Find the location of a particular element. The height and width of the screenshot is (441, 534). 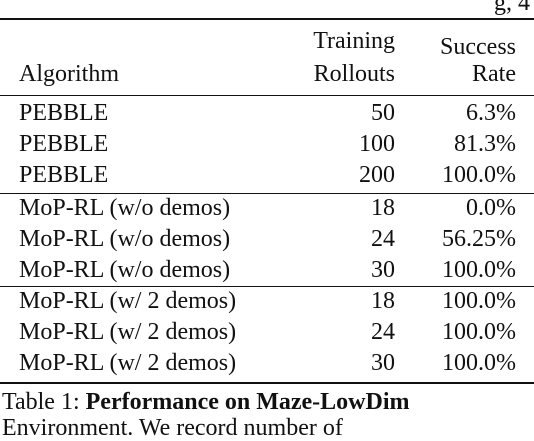

header-rollouts-line1: Training is located at coordinates (354, 41).